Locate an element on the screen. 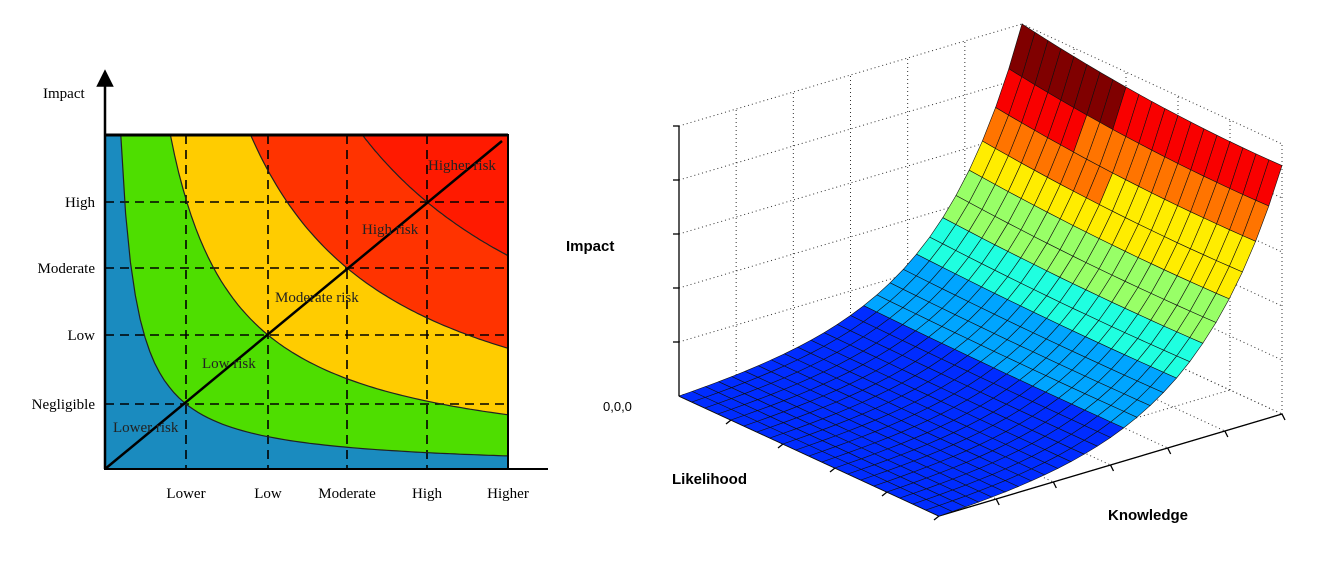 The image size is (1343, 570). x-tick-label: Moderate is located at coordinates (347, 494).